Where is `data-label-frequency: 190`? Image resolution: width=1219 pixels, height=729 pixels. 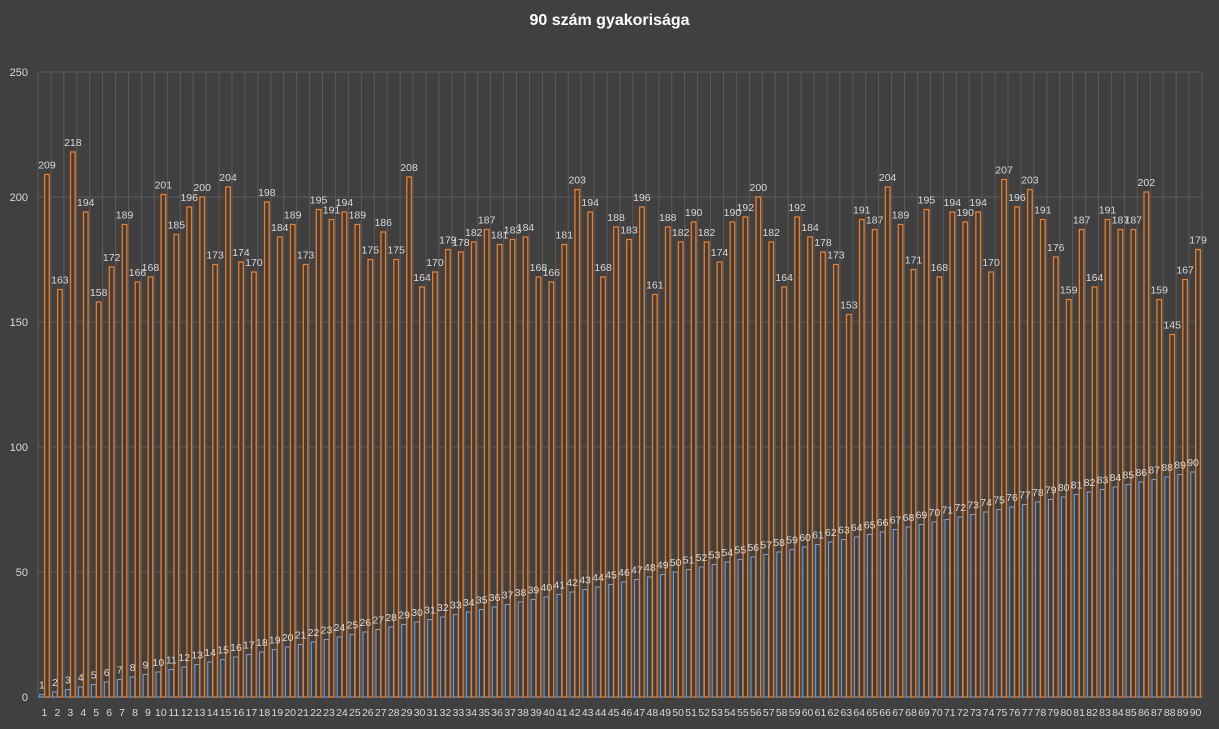
data-label-frequency: 190 is located at coordinates (694, 213).